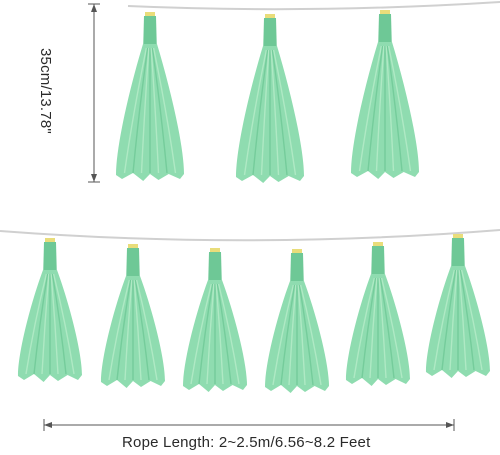 The height and width of the screenshot is (455, 500). What do you see at coordinates (249, 425) in the screenshot?
I see `rope-length-dimension-marker` at bounding box center [249, 425].